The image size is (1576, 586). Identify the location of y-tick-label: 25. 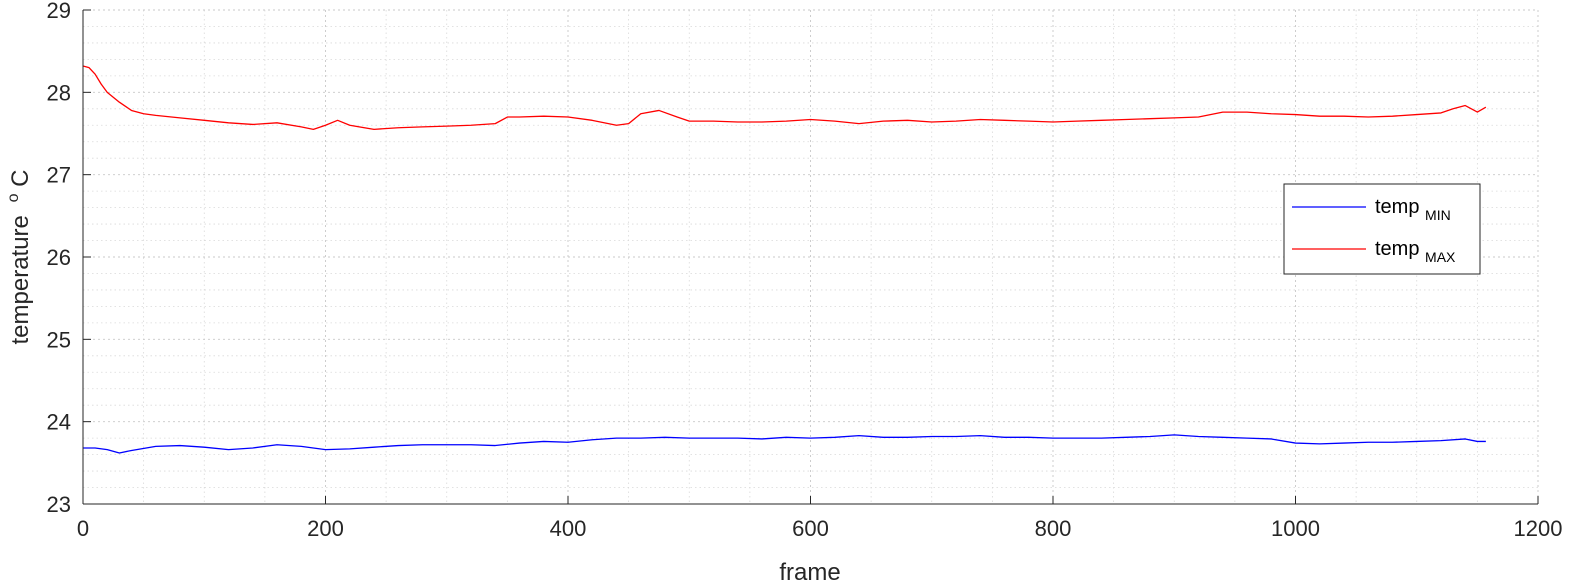
(59, 339).